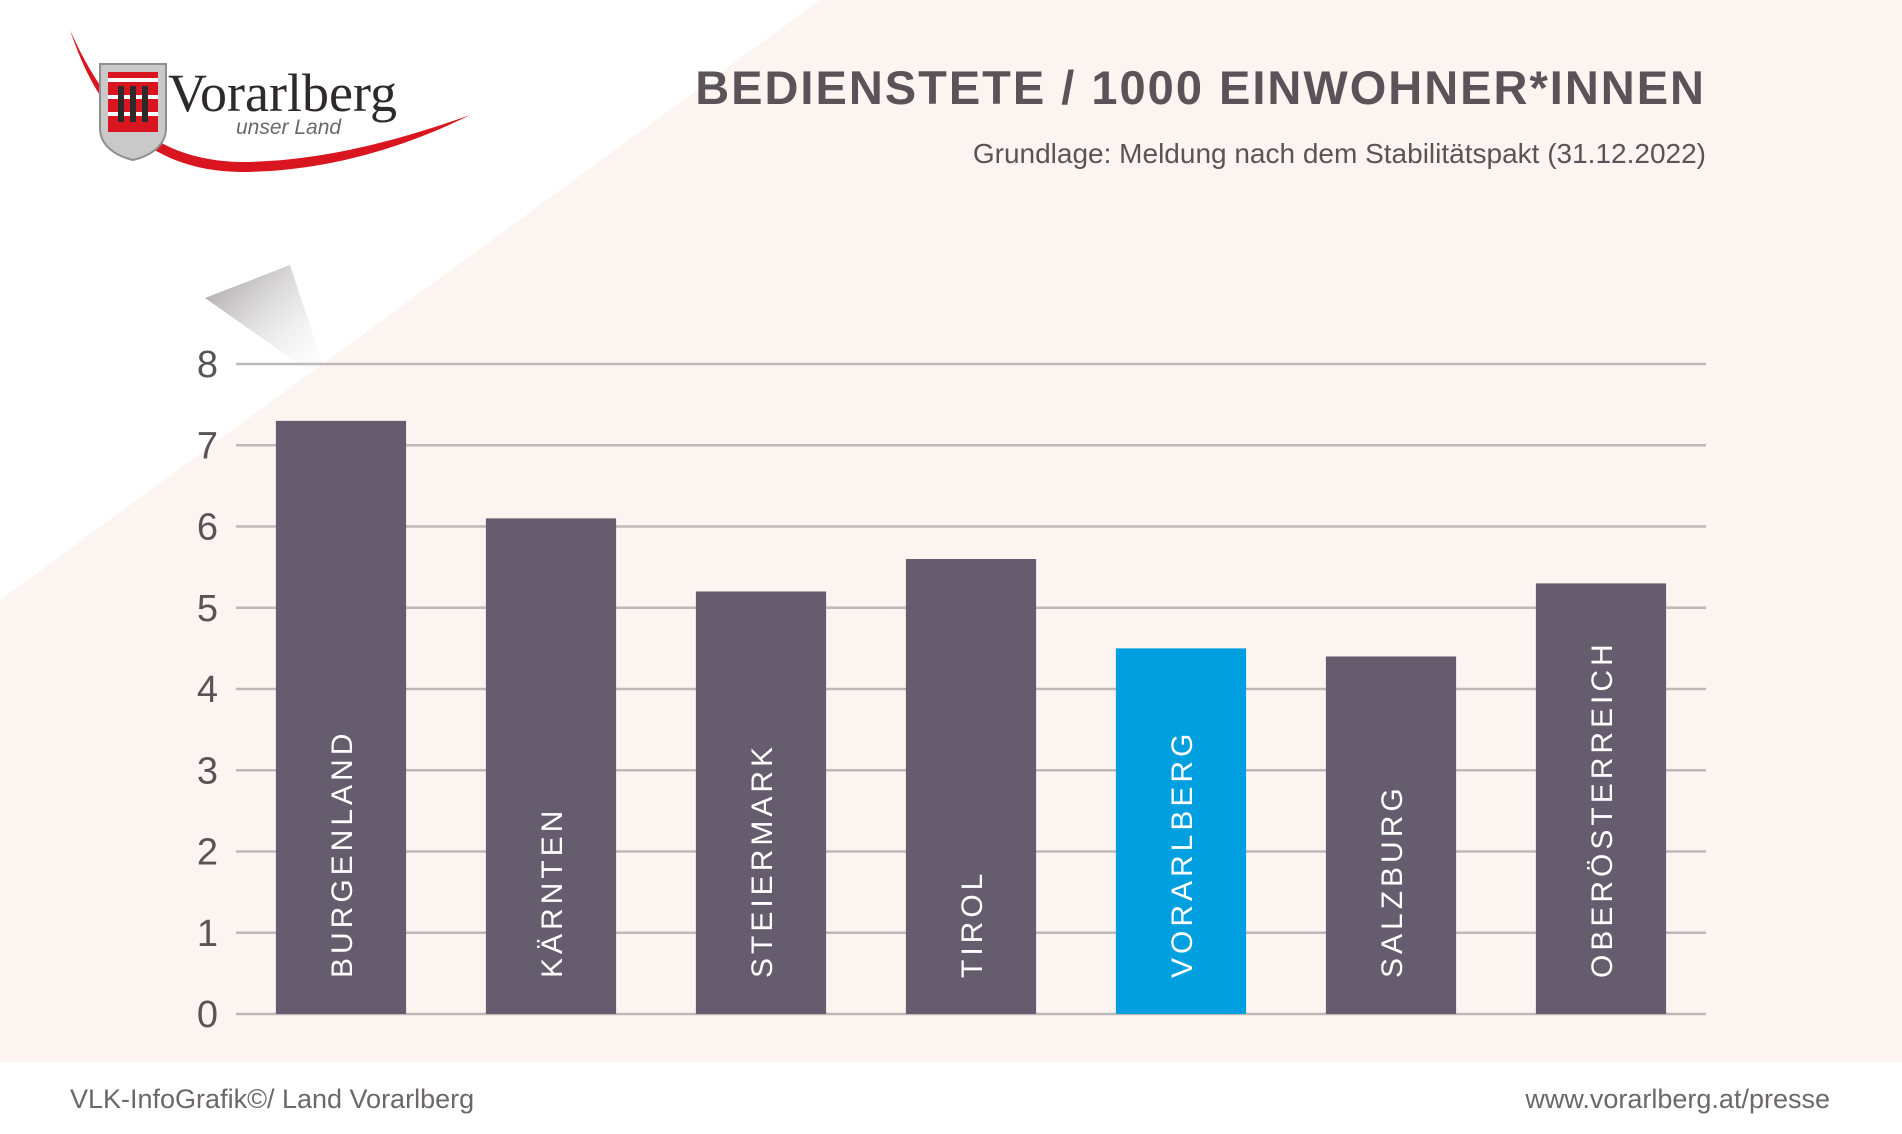  What do you see at coordinates (207, 446) in the screenshot?
I see `y-tick-label: 7` at bounding box center [207, 446].